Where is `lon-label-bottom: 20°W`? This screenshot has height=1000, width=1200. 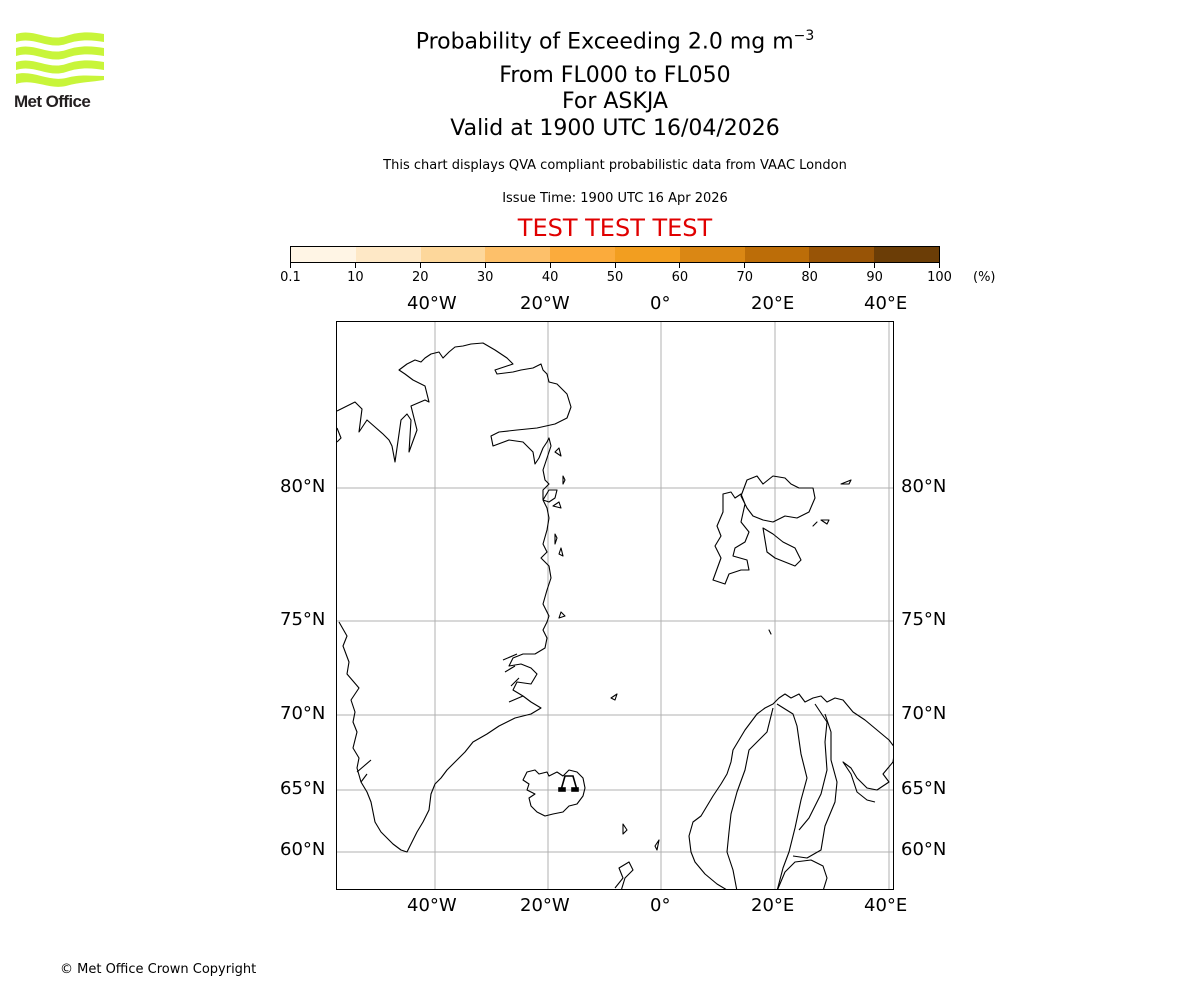 lon-label-bottom: 20°W is located at coordinates (545, 905).